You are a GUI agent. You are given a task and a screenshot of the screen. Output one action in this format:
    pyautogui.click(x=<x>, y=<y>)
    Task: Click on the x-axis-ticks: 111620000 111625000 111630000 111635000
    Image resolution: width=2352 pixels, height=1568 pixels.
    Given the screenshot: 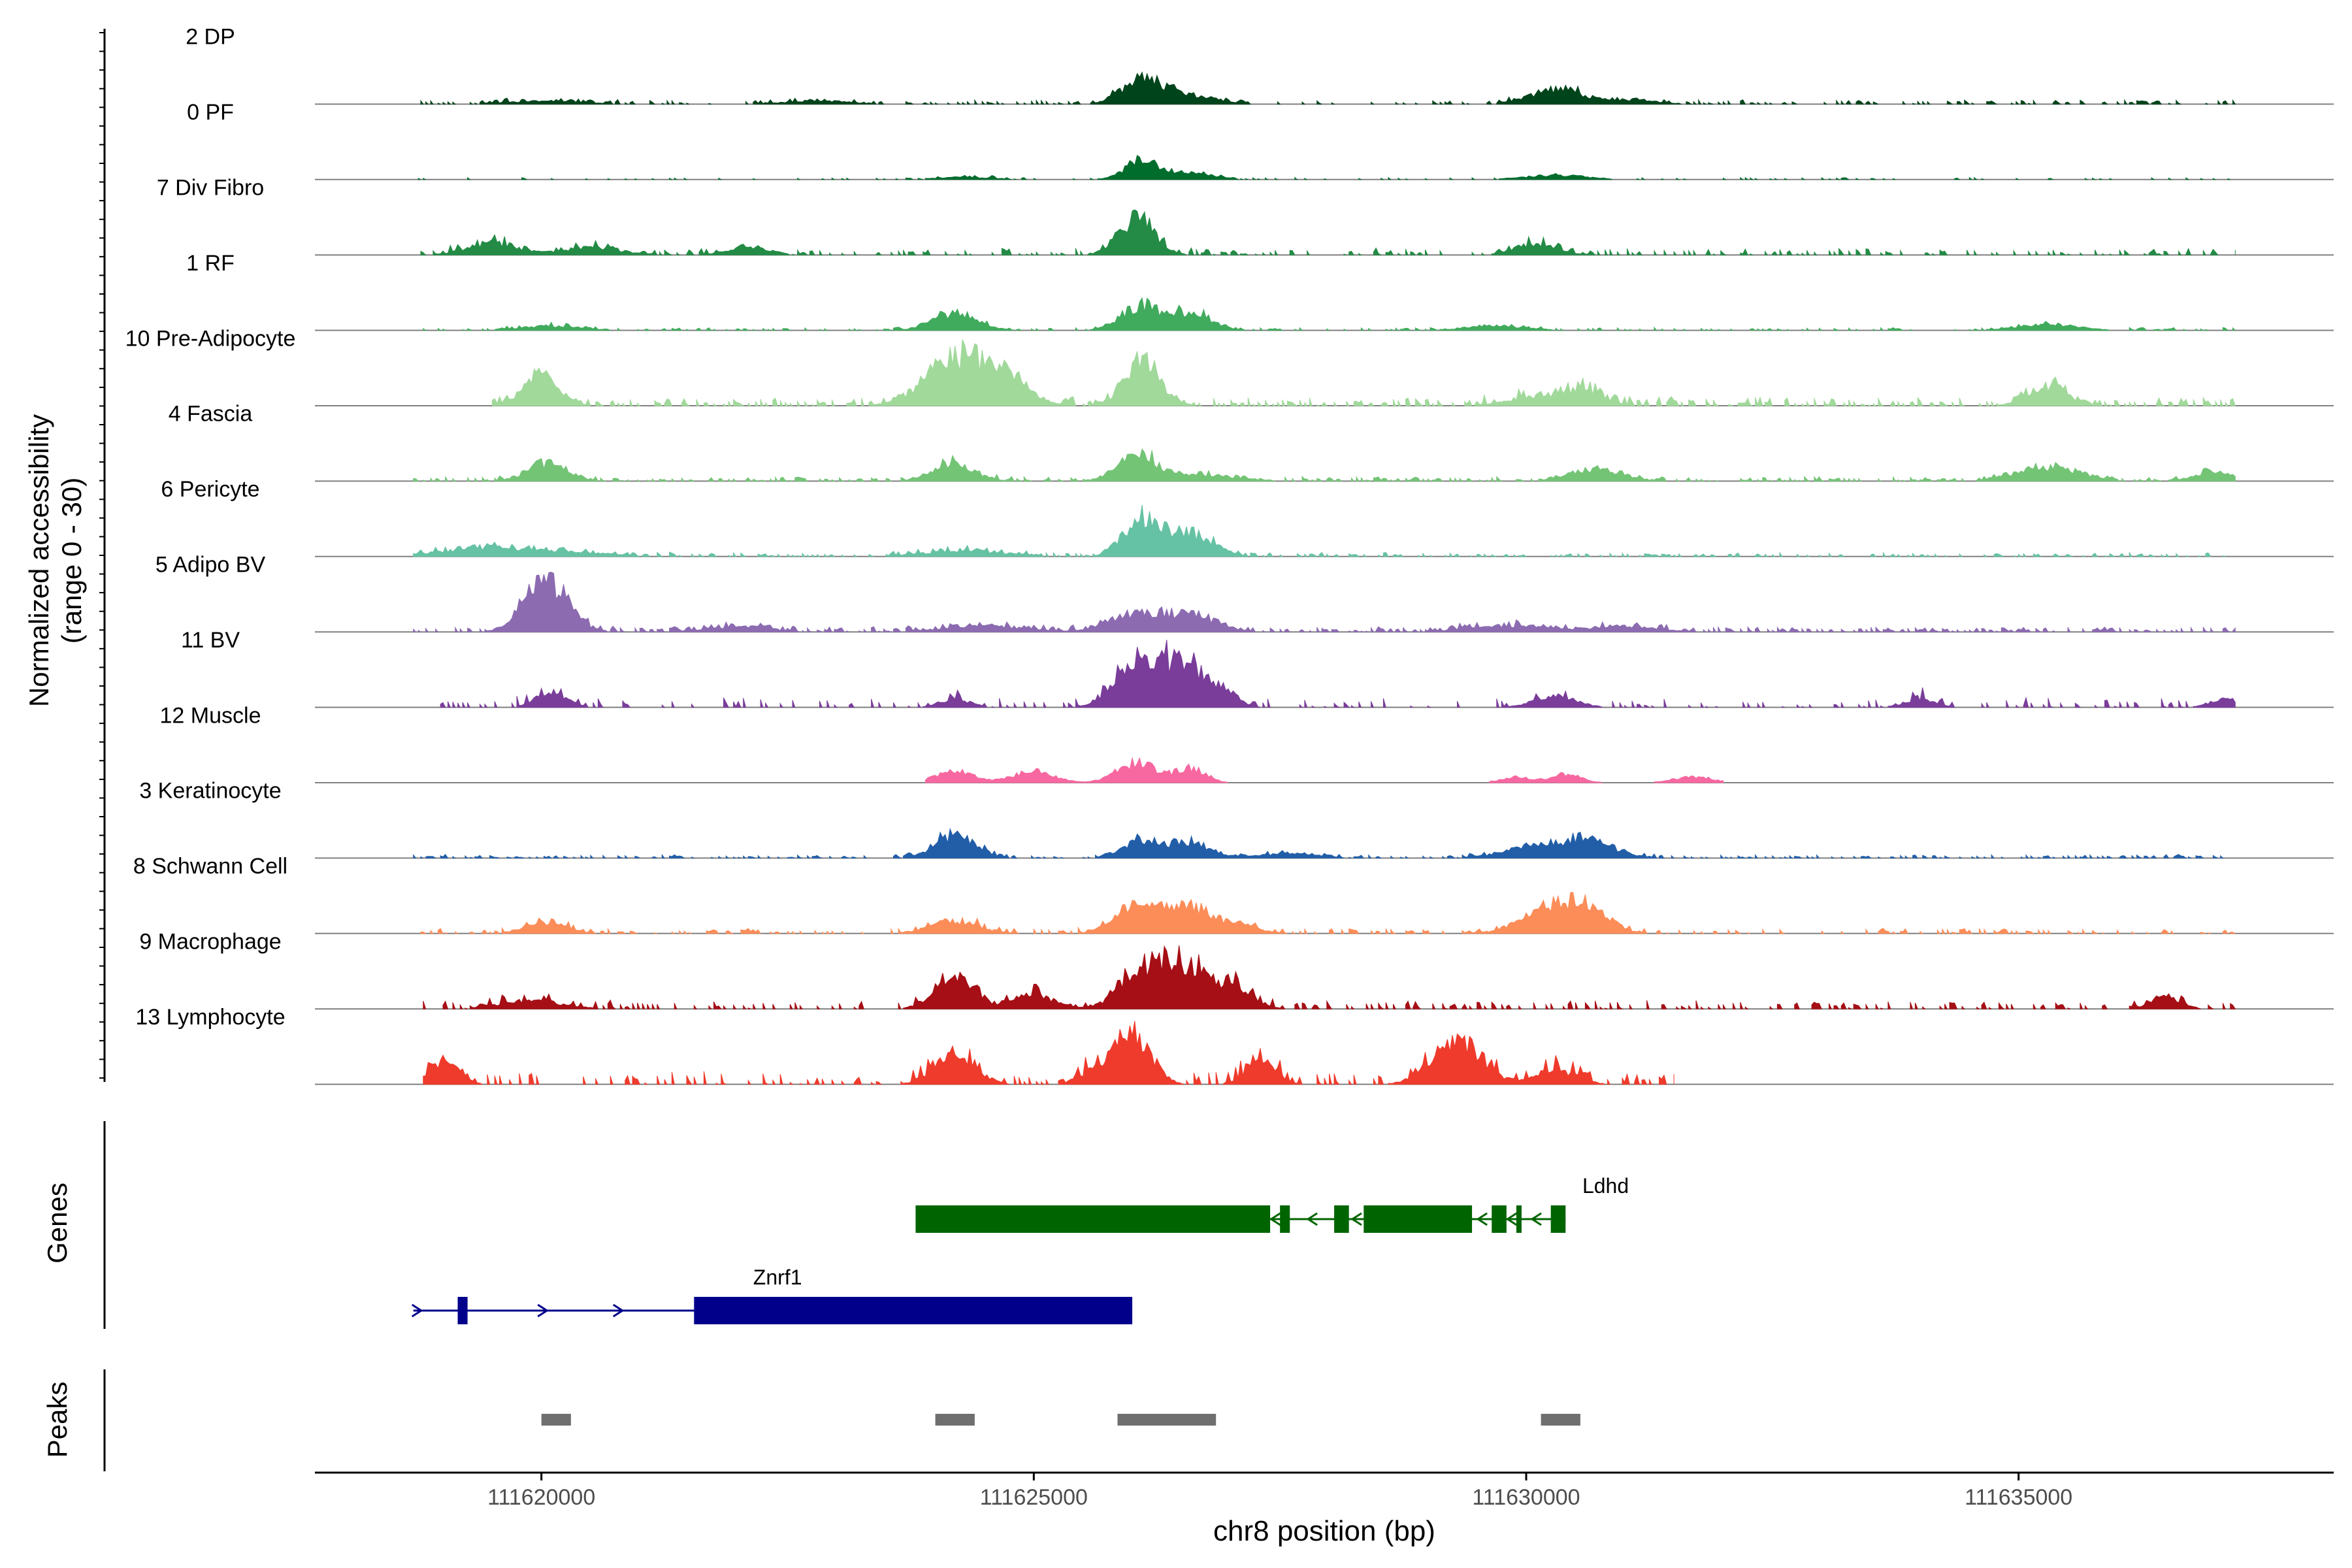 What is the action you would take?
    pyautogui.click(x=1279, y=1491)
    